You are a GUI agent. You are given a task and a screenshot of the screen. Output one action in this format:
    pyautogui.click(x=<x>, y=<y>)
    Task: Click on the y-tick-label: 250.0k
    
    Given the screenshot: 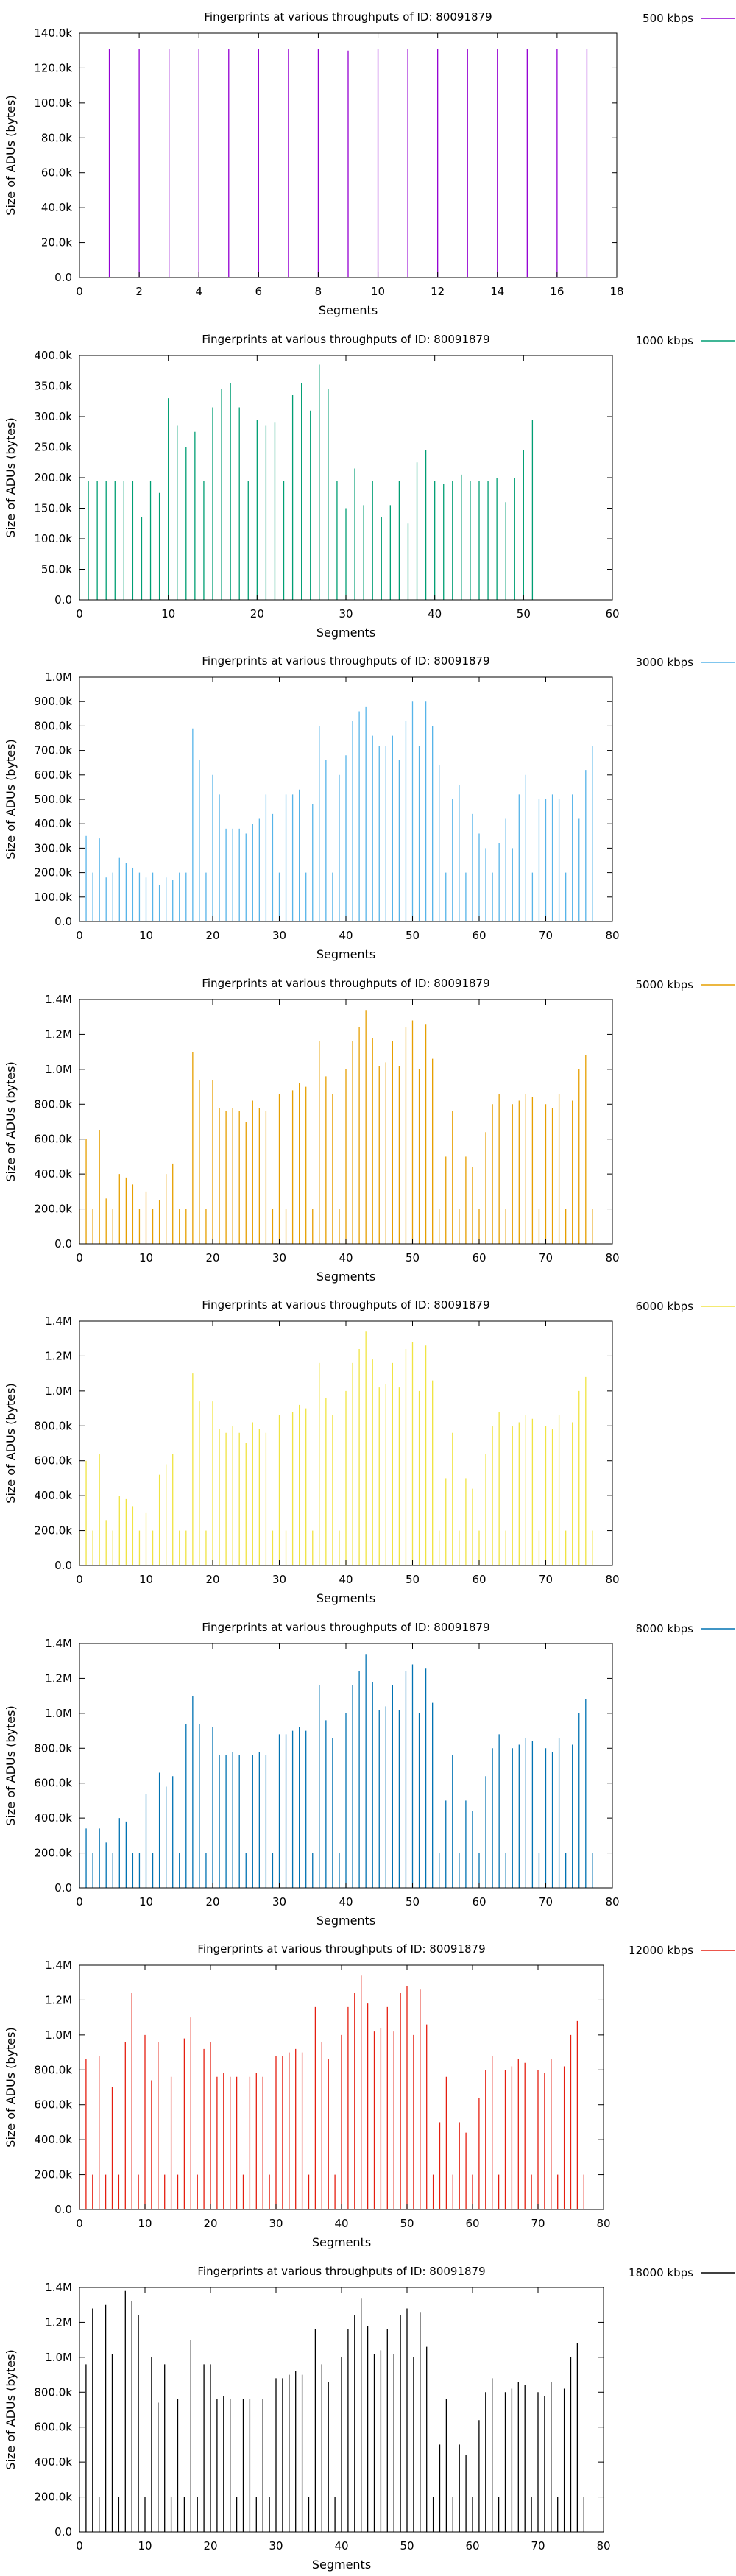 What is the action you would take?
    pyautogui.click(x=53, y=447)
    